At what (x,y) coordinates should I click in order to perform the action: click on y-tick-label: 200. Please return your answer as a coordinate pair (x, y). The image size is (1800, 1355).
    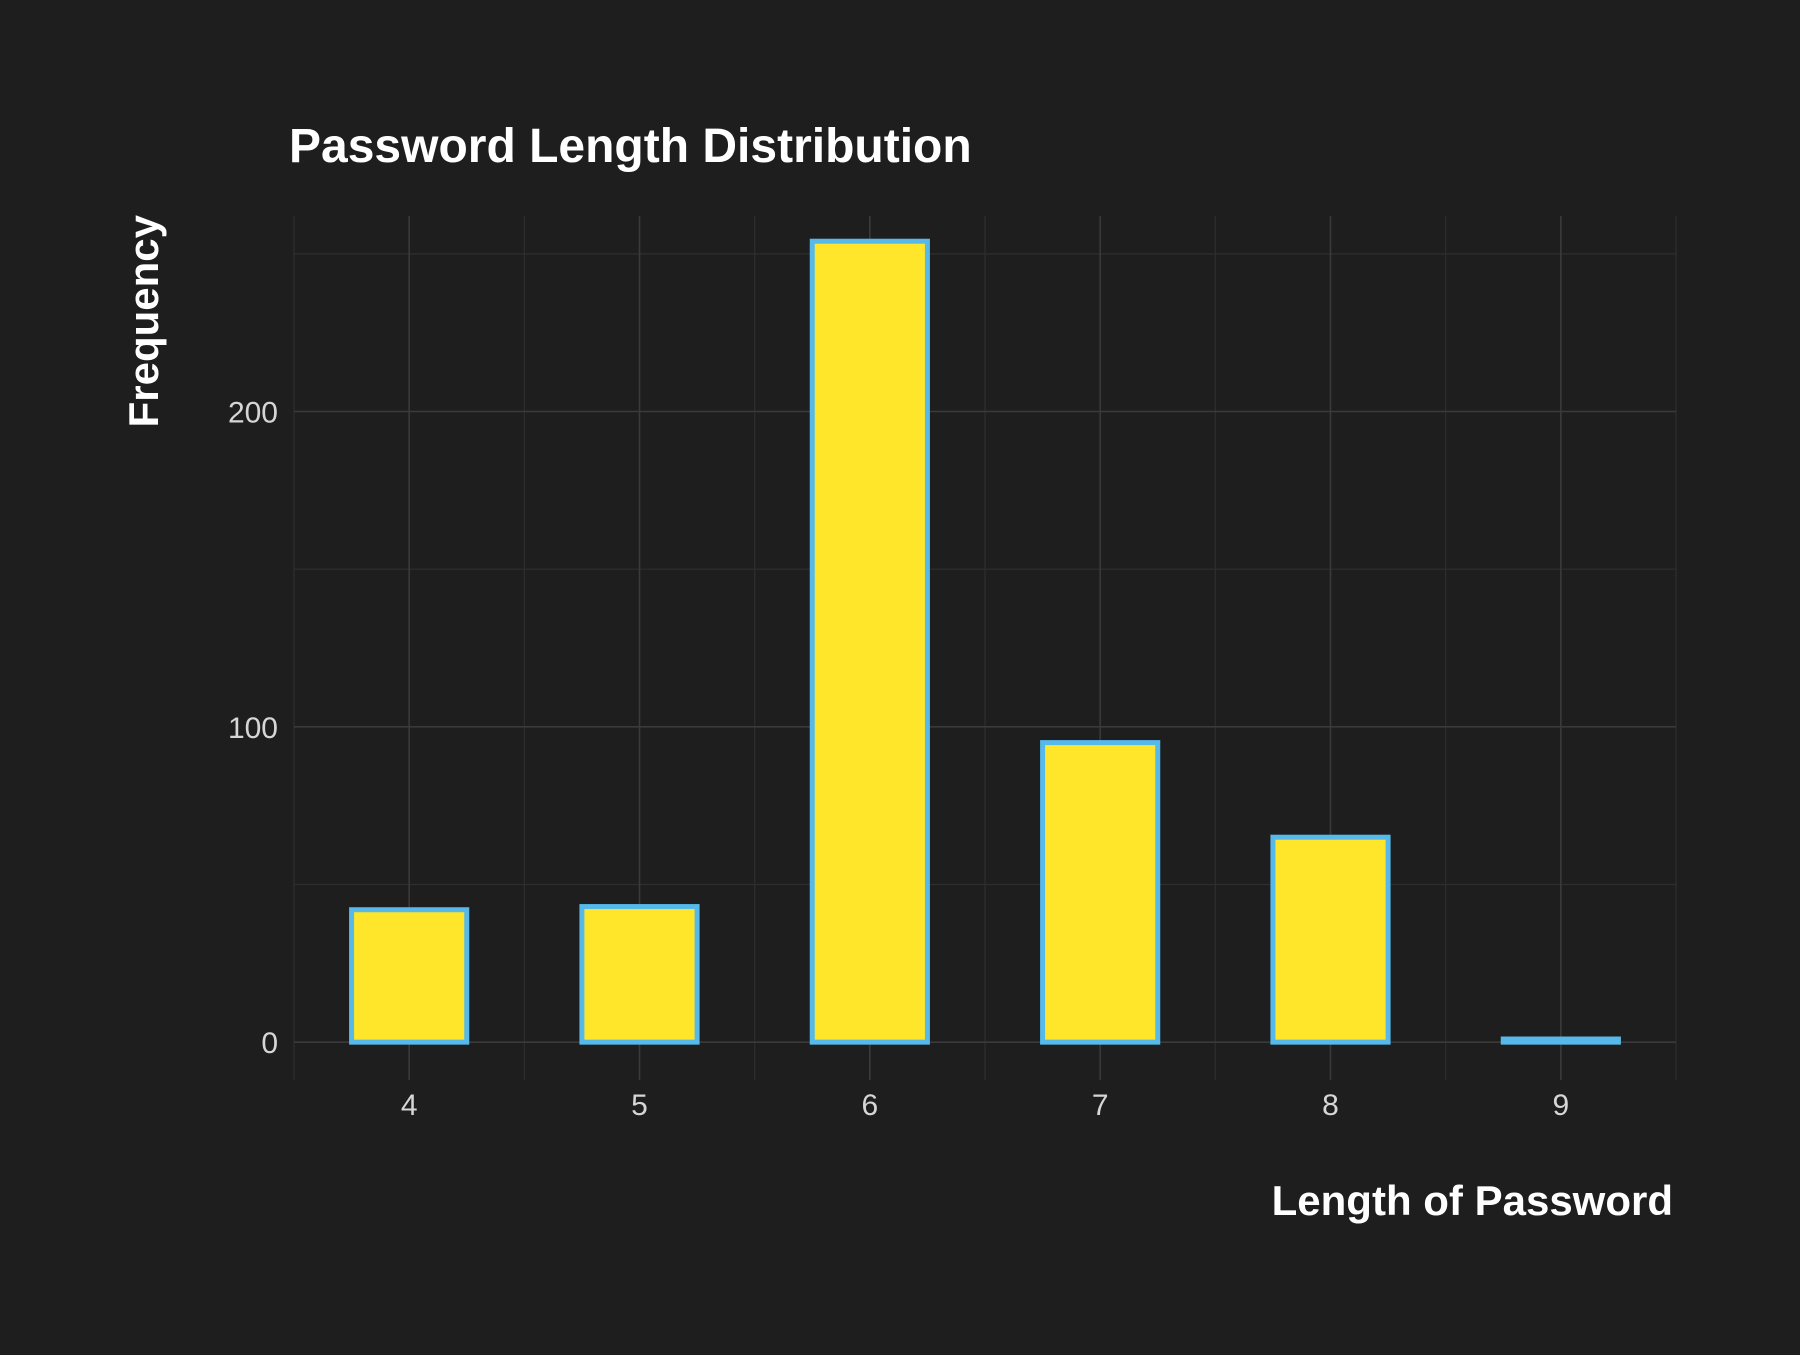
    Looking at the image, I should click on (253, 413).